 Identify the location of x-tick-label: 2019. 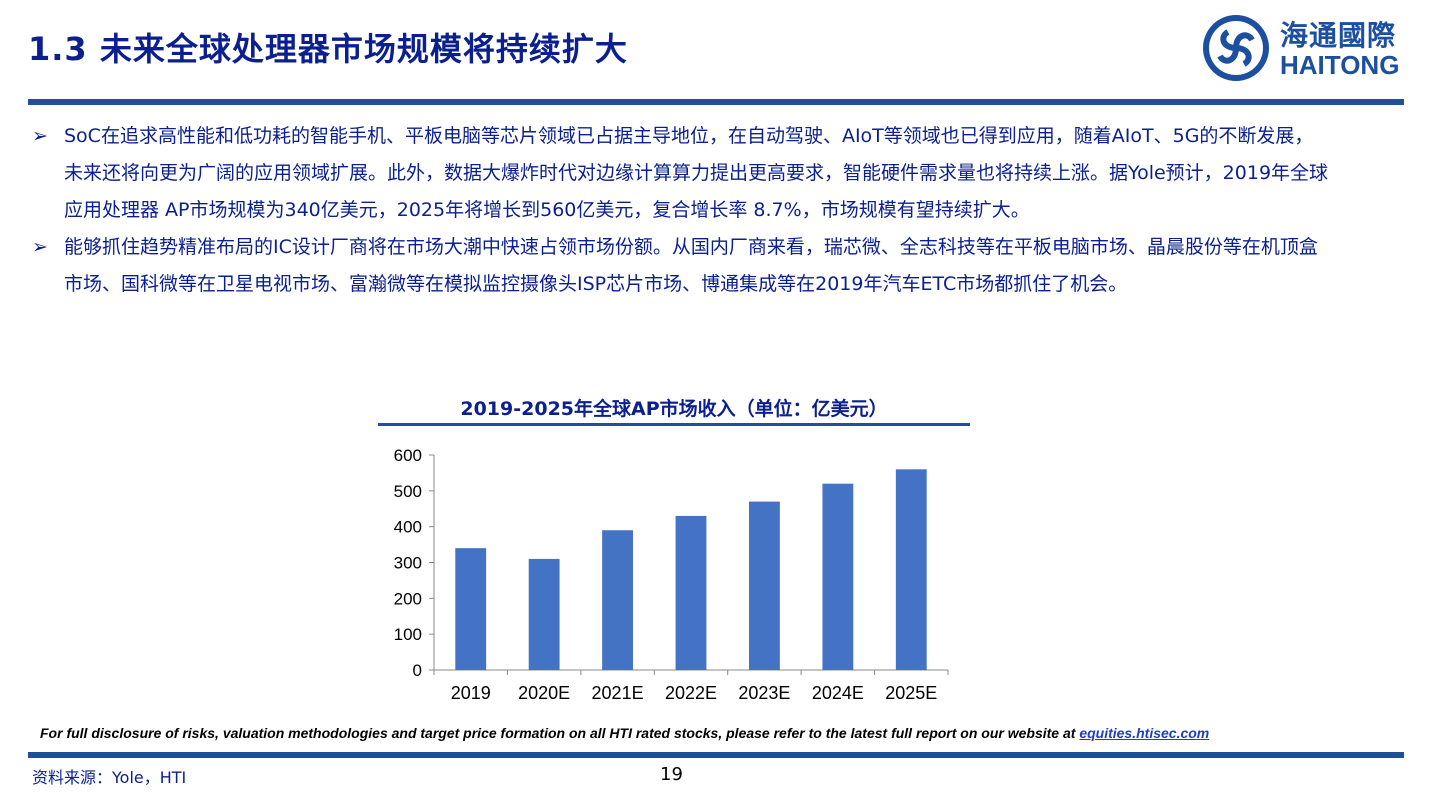
(471, 693).